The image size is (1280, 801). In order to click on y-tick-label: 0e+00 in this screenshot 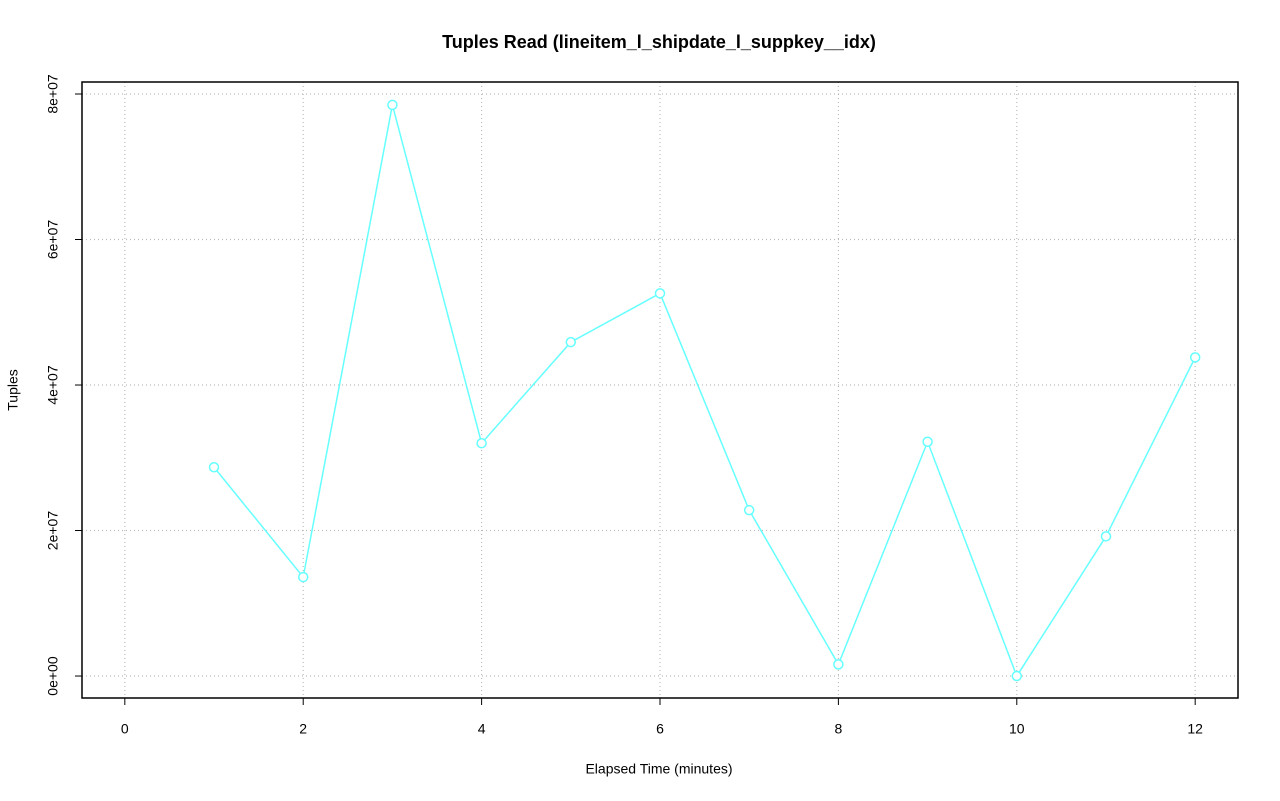, I will do `click(53, 676)`.